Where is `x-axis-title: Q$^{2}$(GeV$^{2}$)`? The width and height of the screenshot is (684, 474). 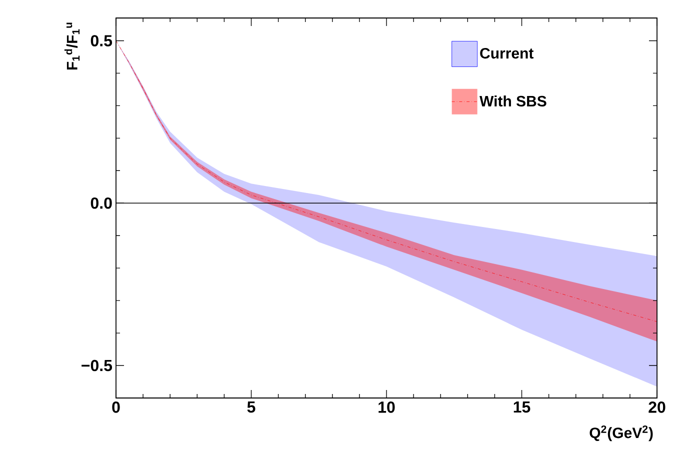 x-axis-title: Q$^{2}$(GeV$^{2}$) is located at coordinates (621, 434).